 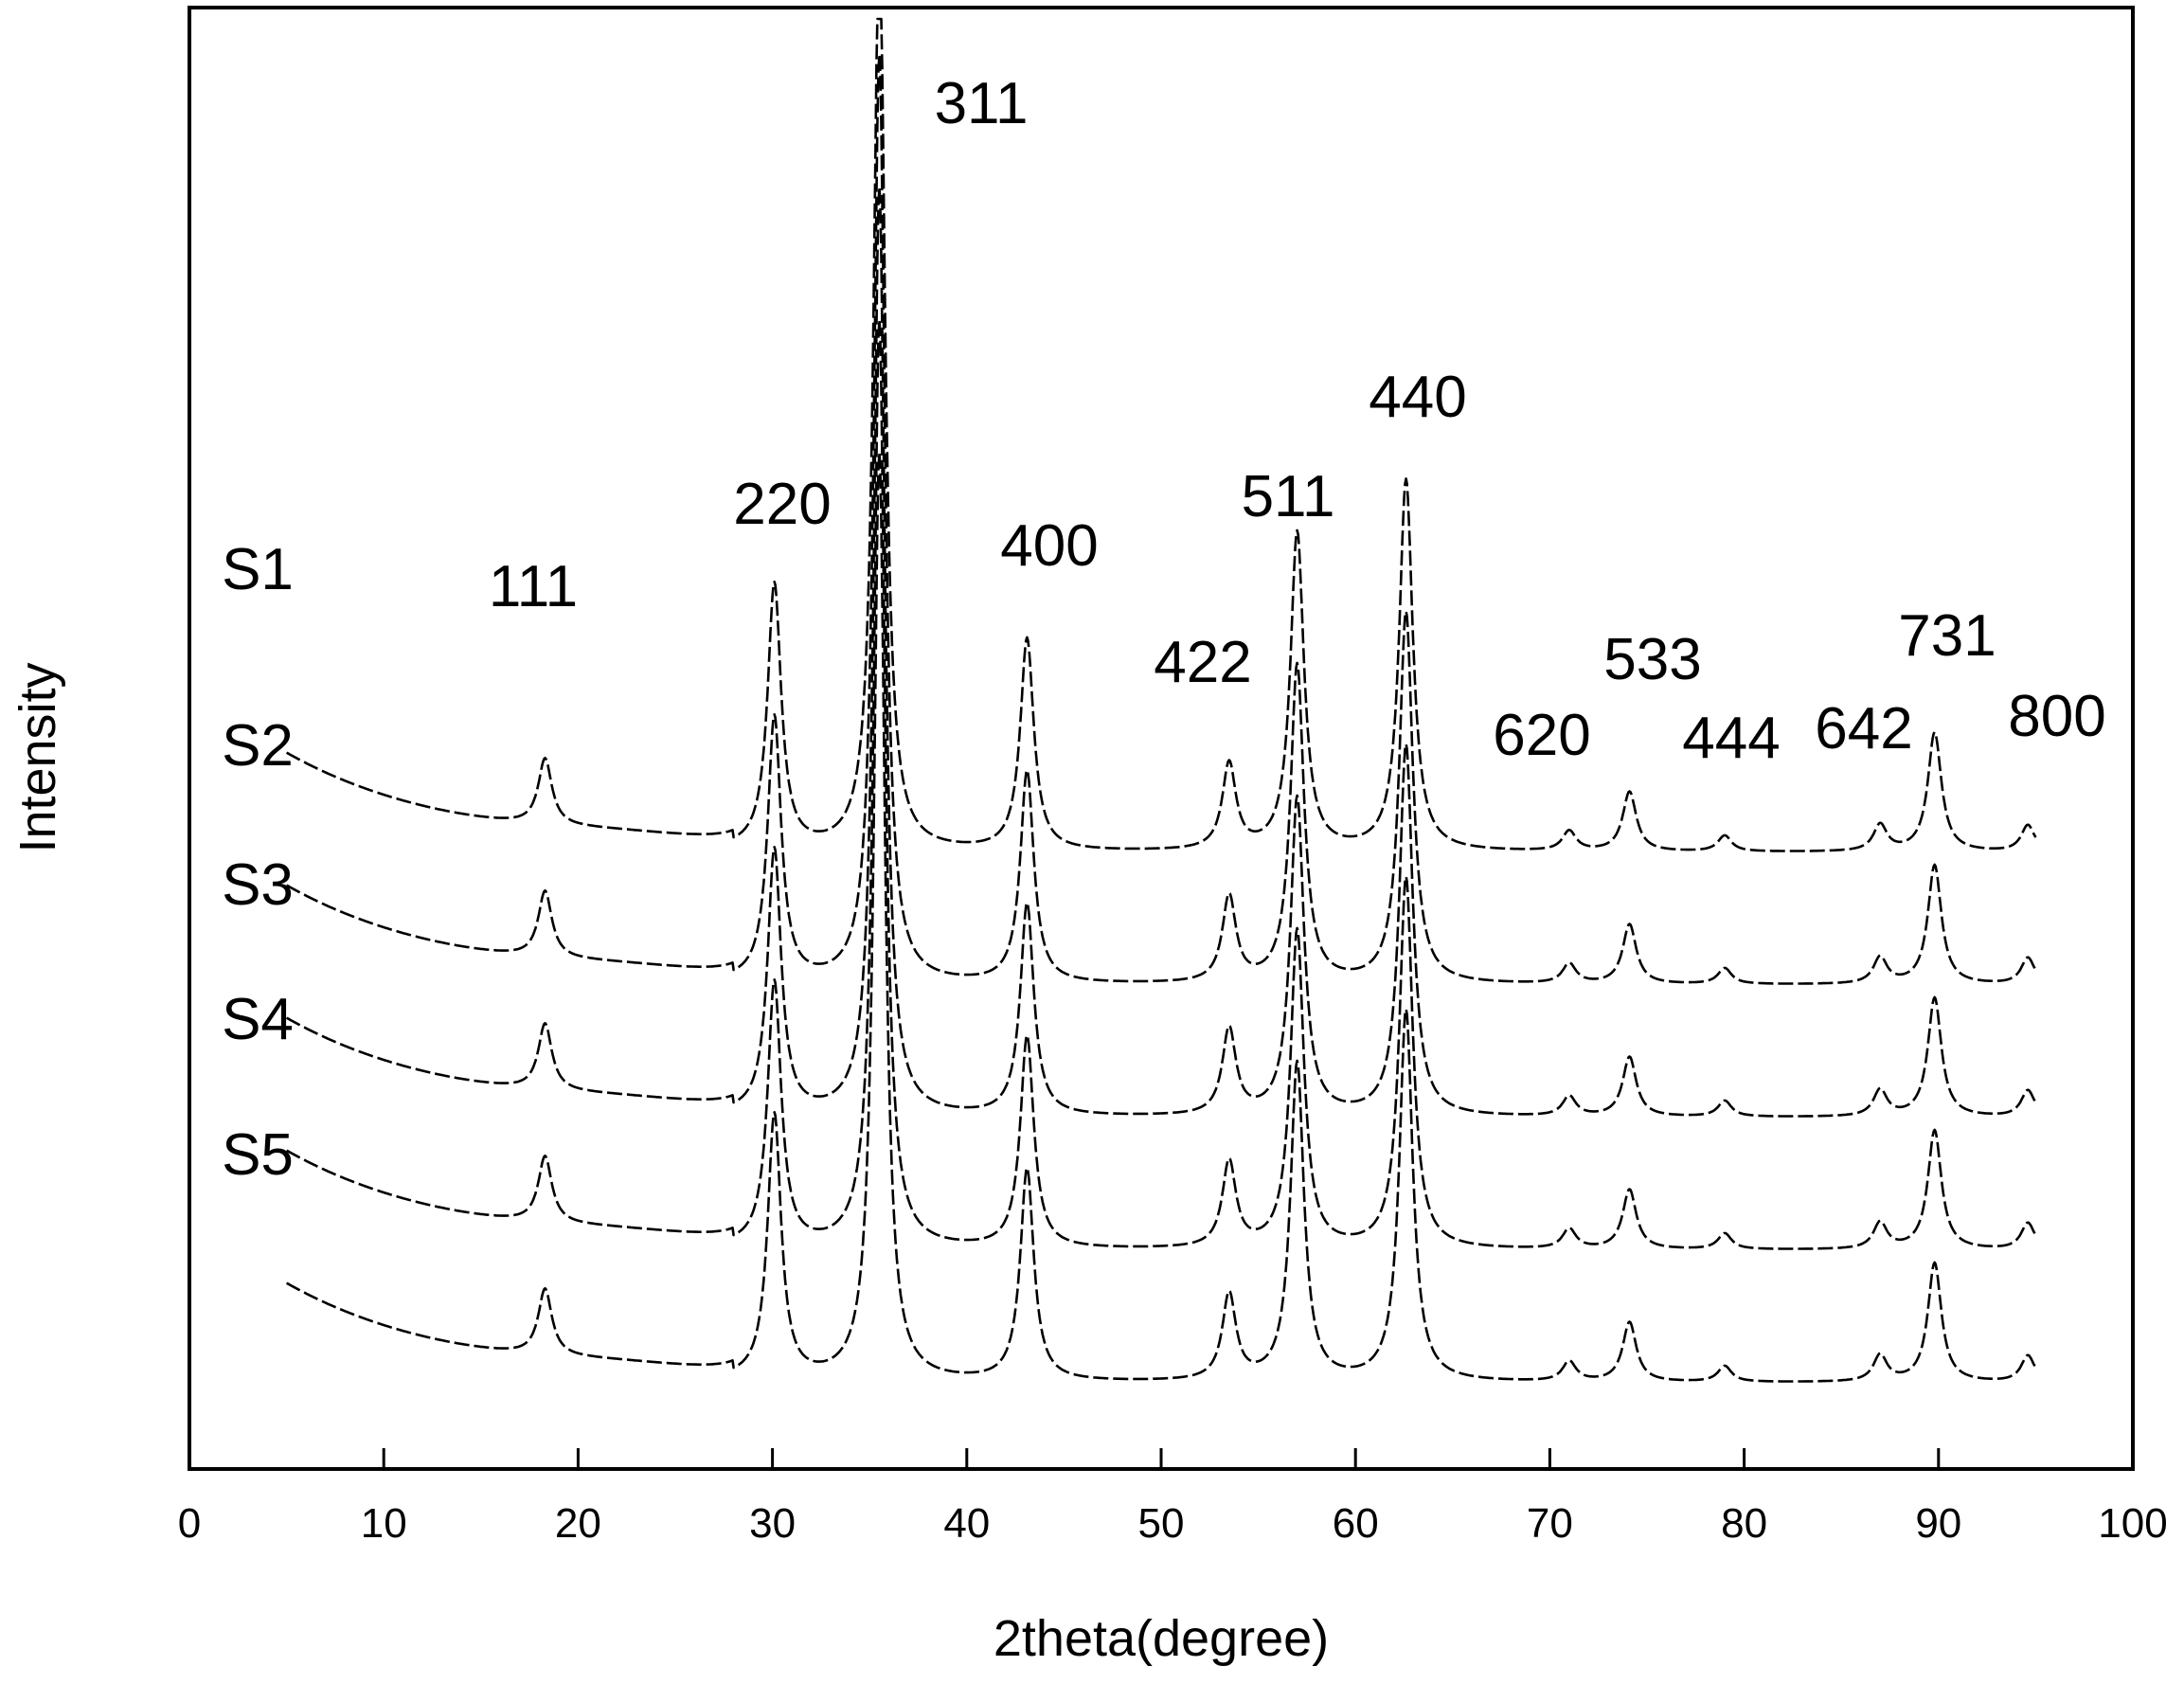 I want to click on series-label-s3: S3, so click(x=258, y=885).